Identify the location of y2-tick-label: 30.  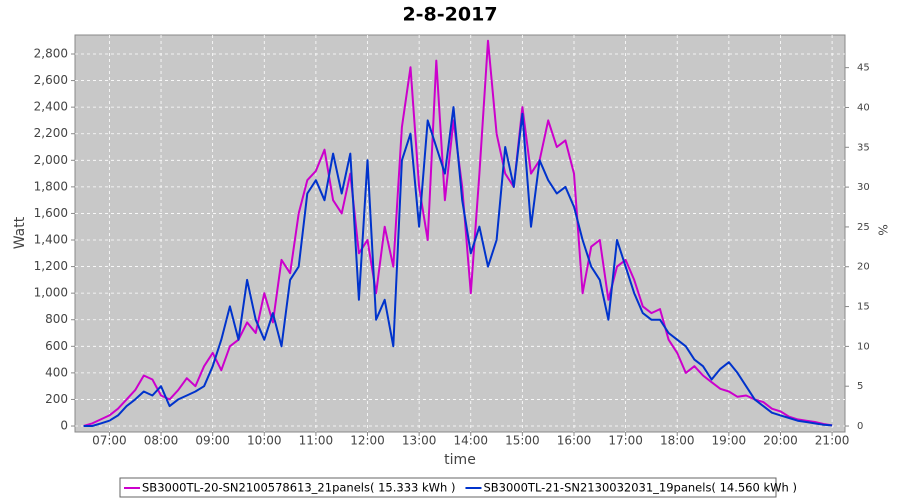
(863, 187).